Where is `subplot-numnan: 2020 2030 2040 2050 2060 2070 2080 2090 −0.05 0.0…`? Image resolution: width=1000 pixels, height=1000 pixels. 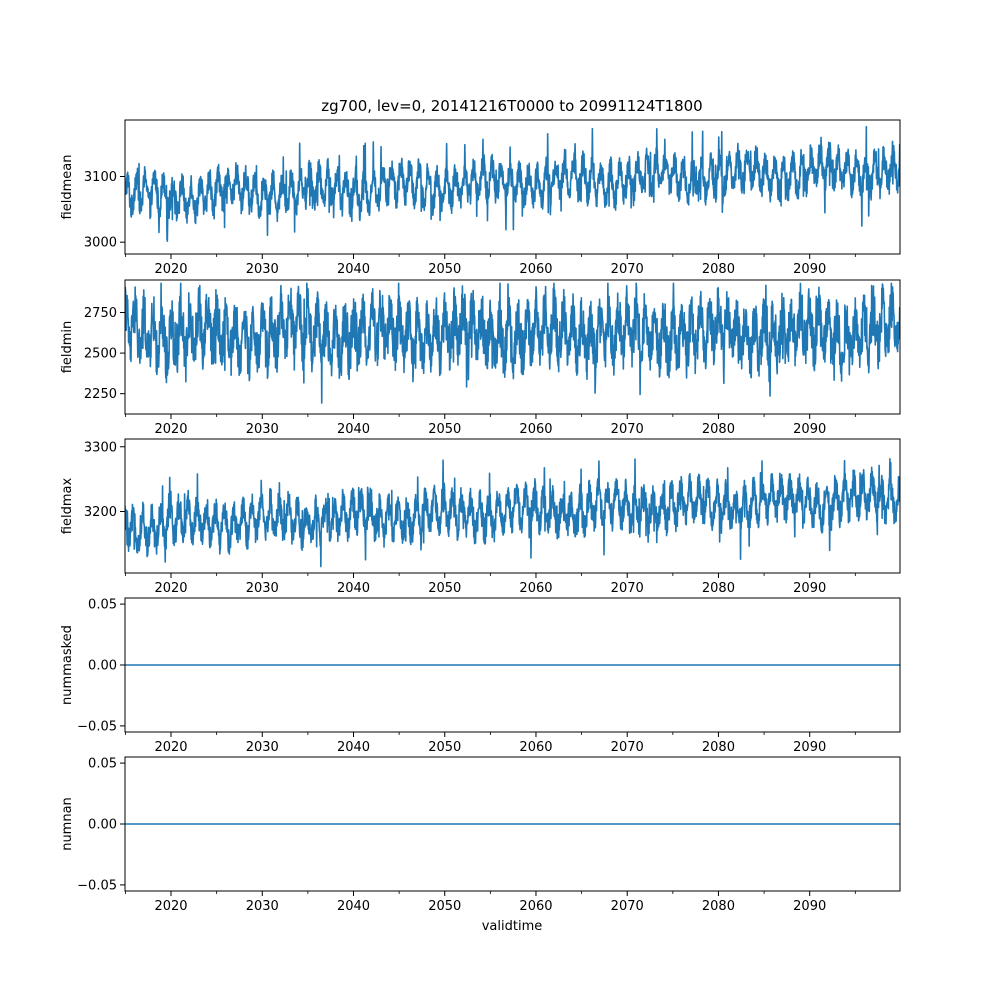 subplot-numnan: 2020 2030 2040 2050 2060 2070 2080 2090 −0.05 0.0… is located at coordinates (480, 835).